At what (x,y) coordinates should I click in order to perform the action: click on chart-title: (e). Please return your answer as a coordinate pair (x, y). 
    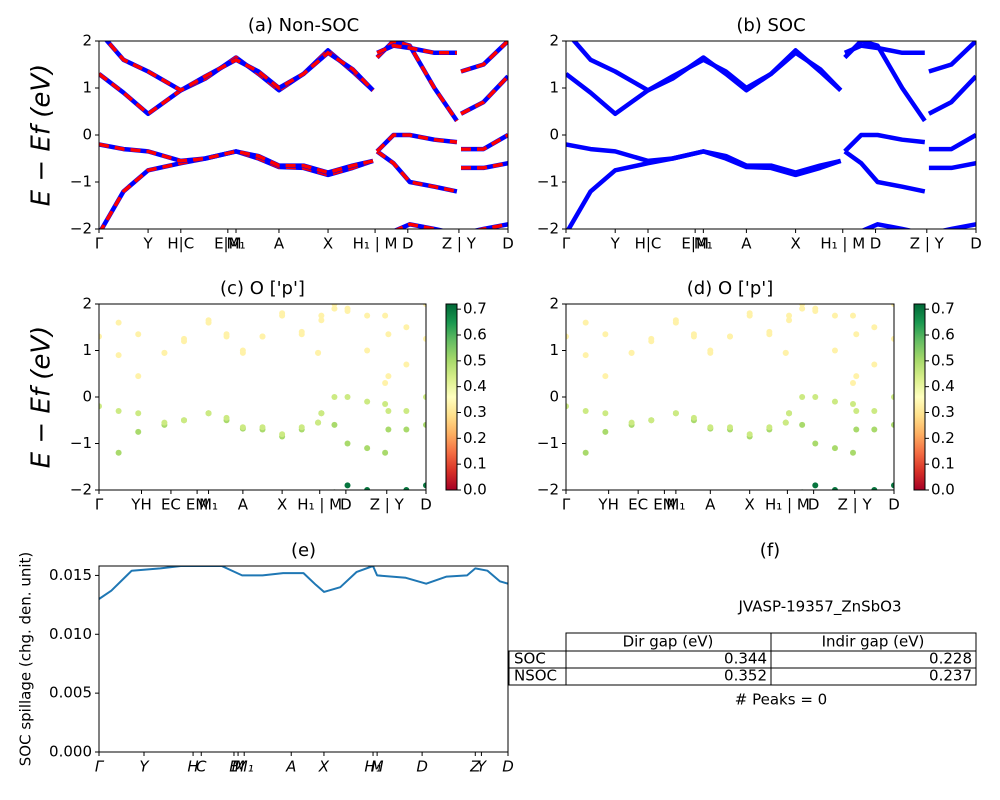
    Looking at the image, I should click on (303, 550).